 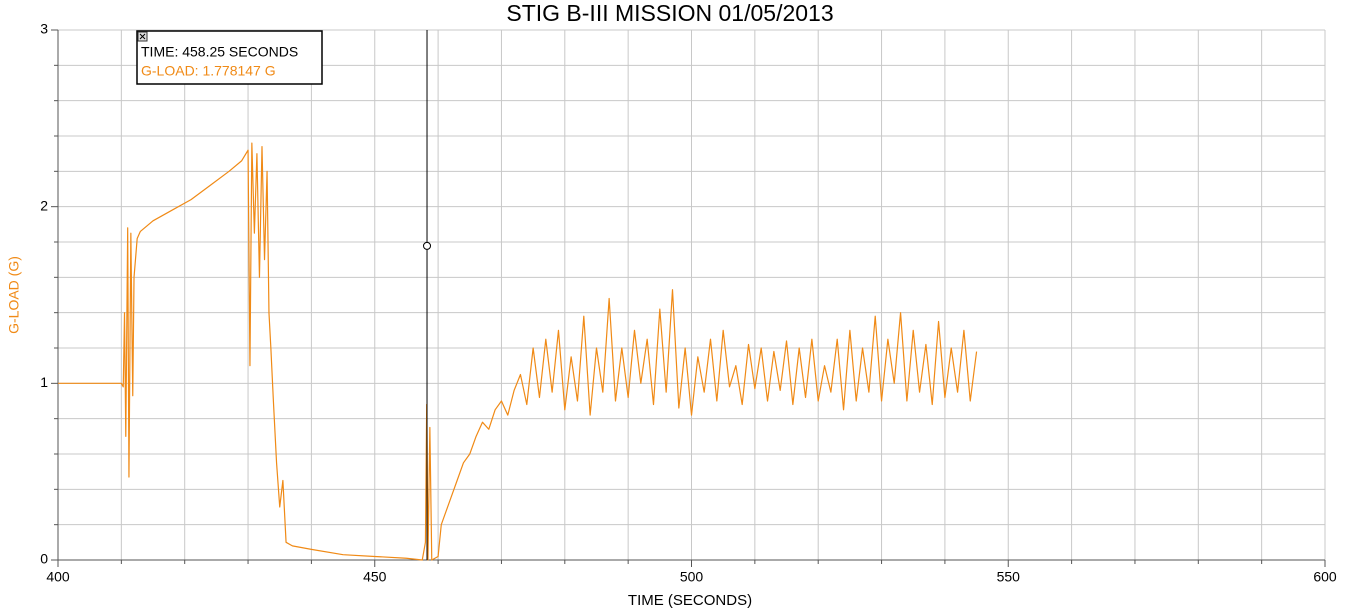 I want to click on x-tick-label: 500, so click(x=692, y=577).